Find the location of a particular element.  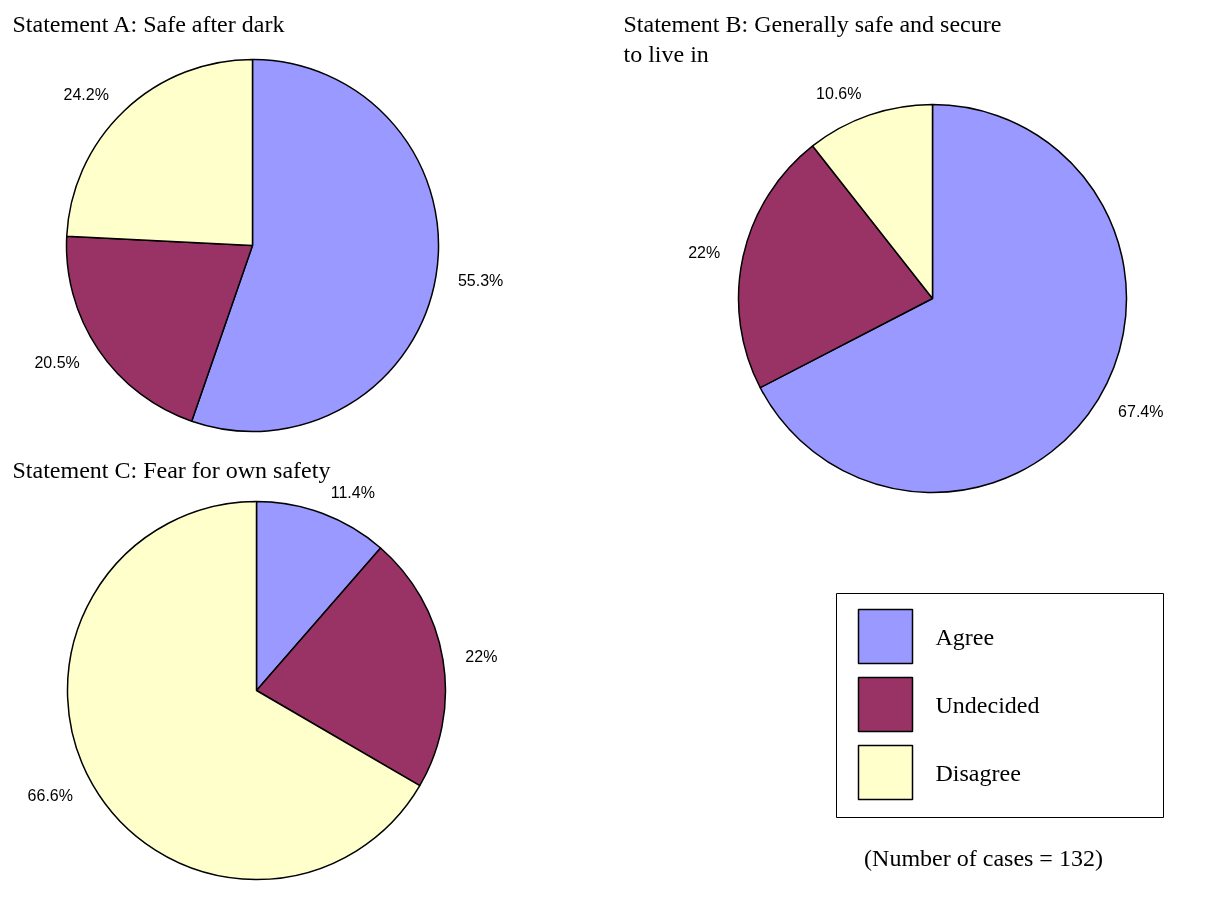

data-label: 11.4% is located at coordinates (352, 492).